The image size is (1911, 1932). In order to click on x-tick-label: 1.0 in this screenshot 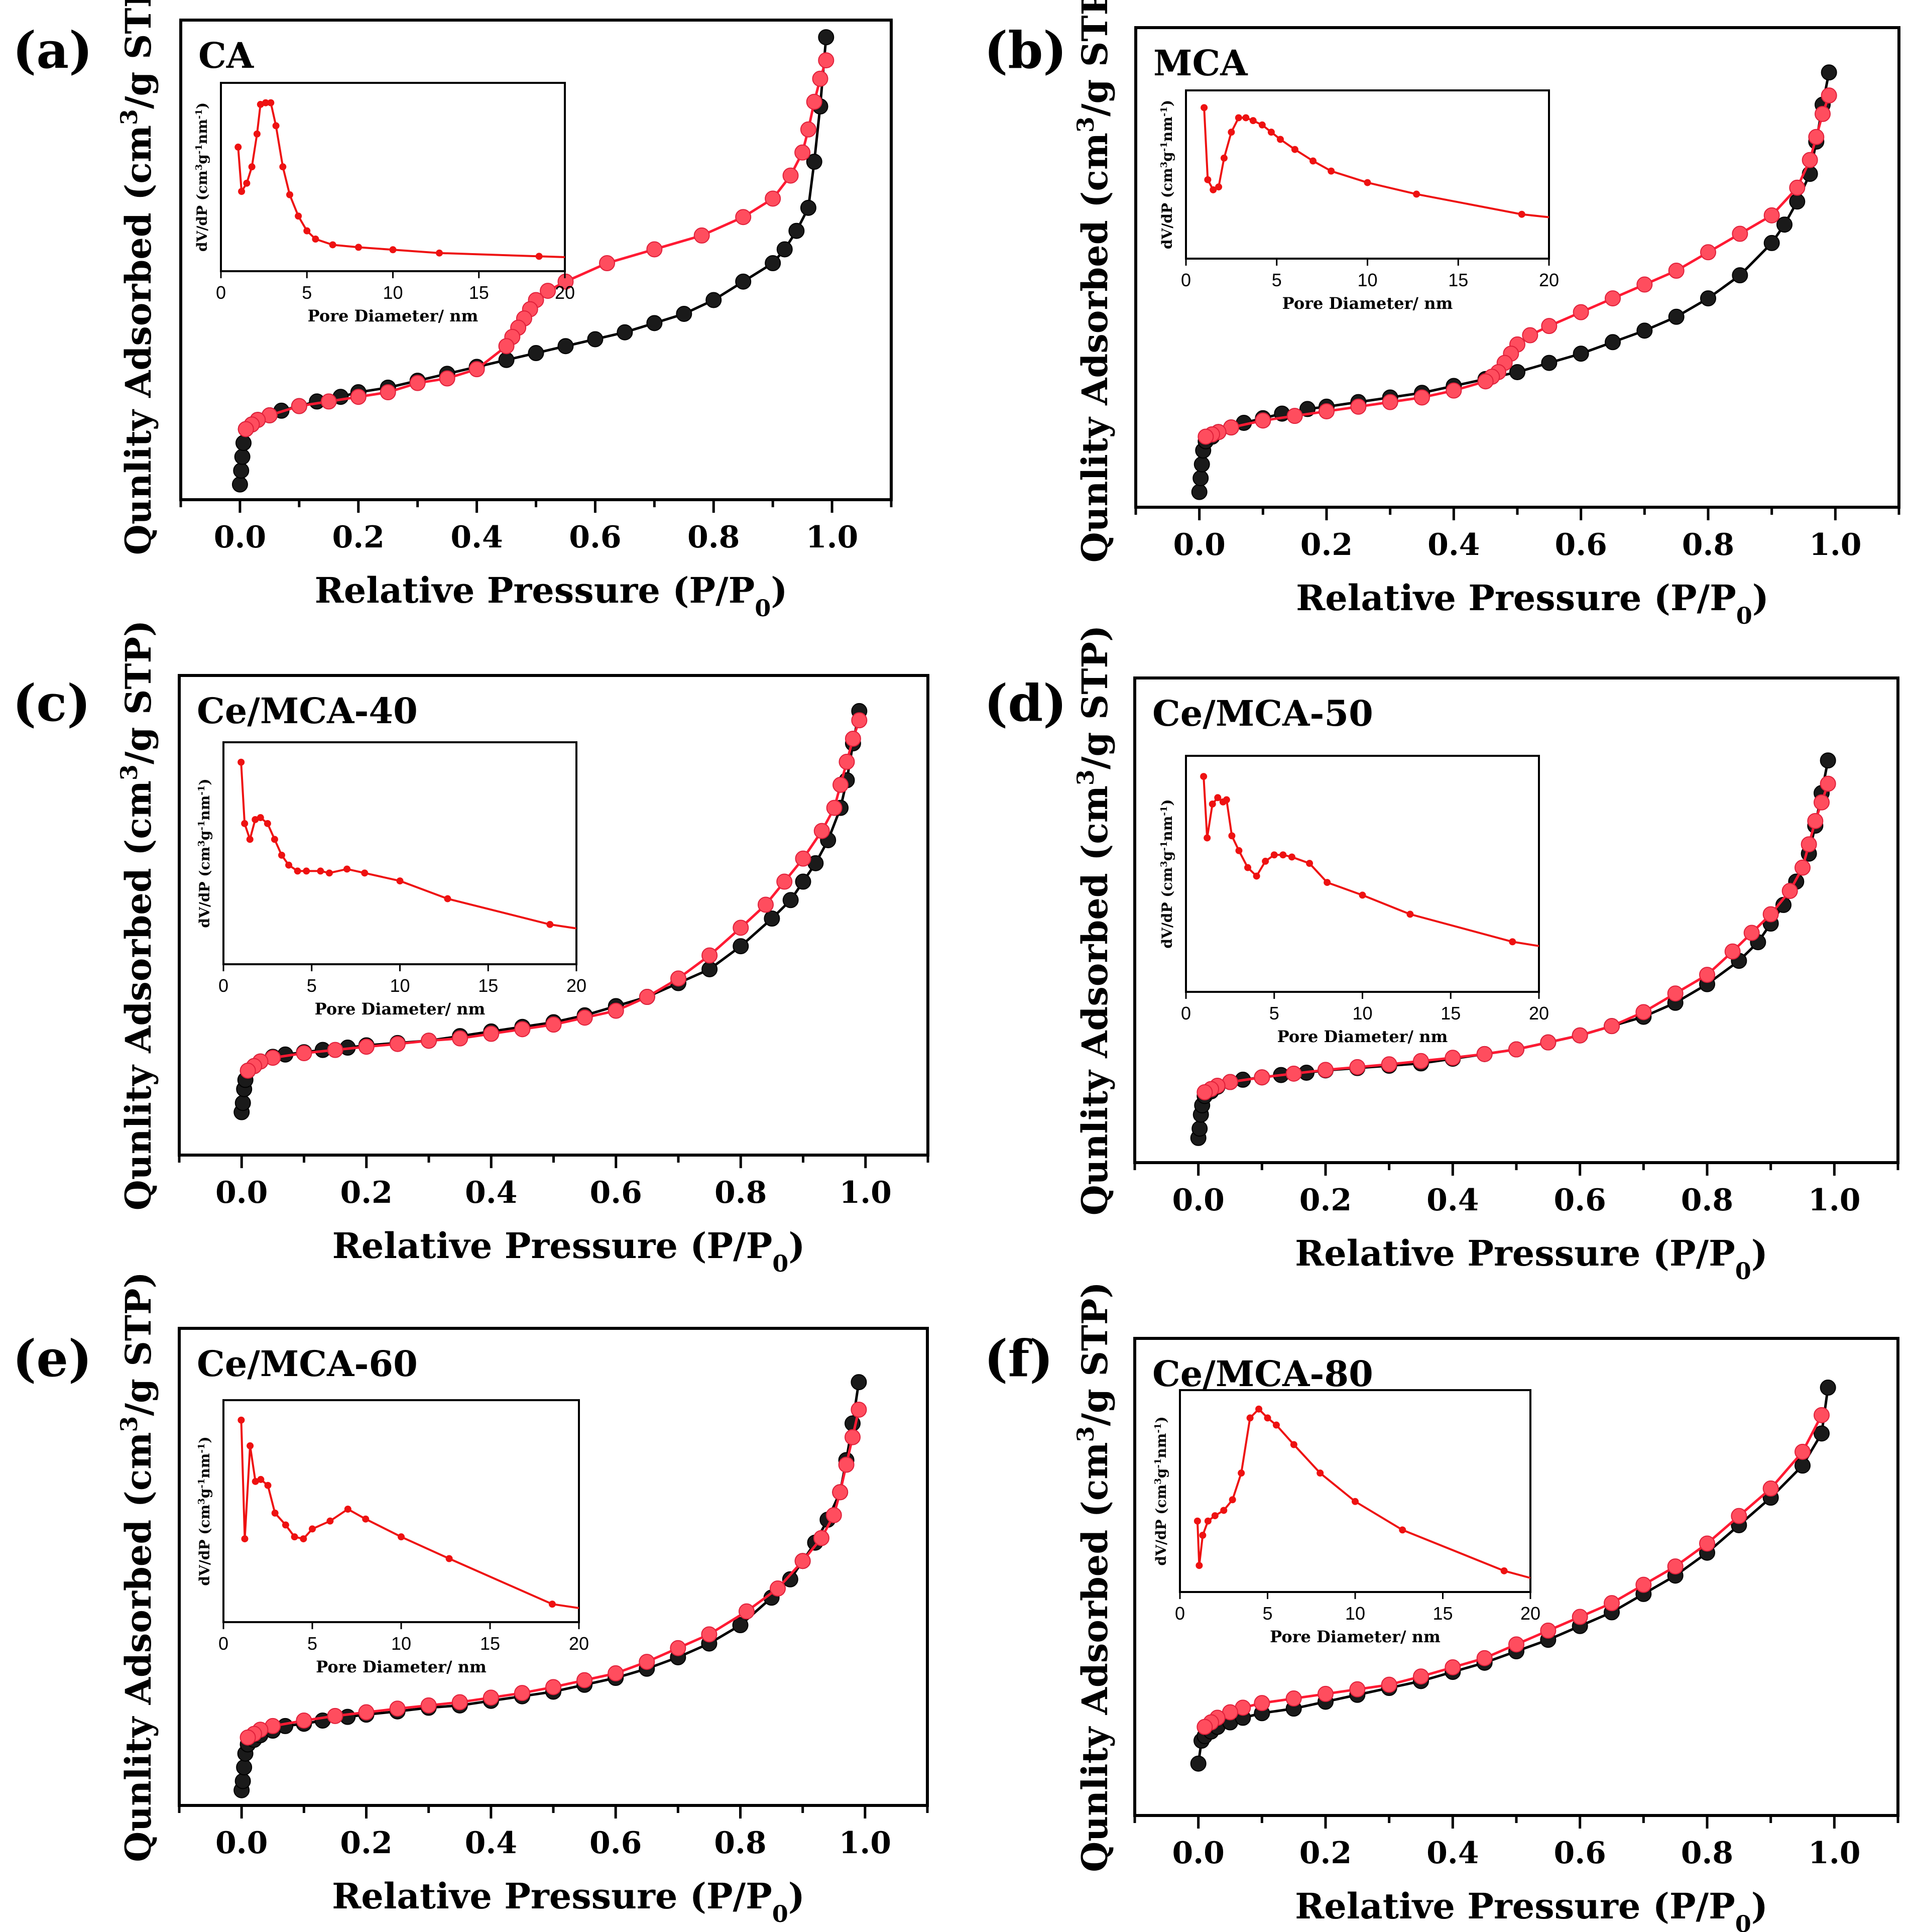, I will do `click(1834, 1853)`.